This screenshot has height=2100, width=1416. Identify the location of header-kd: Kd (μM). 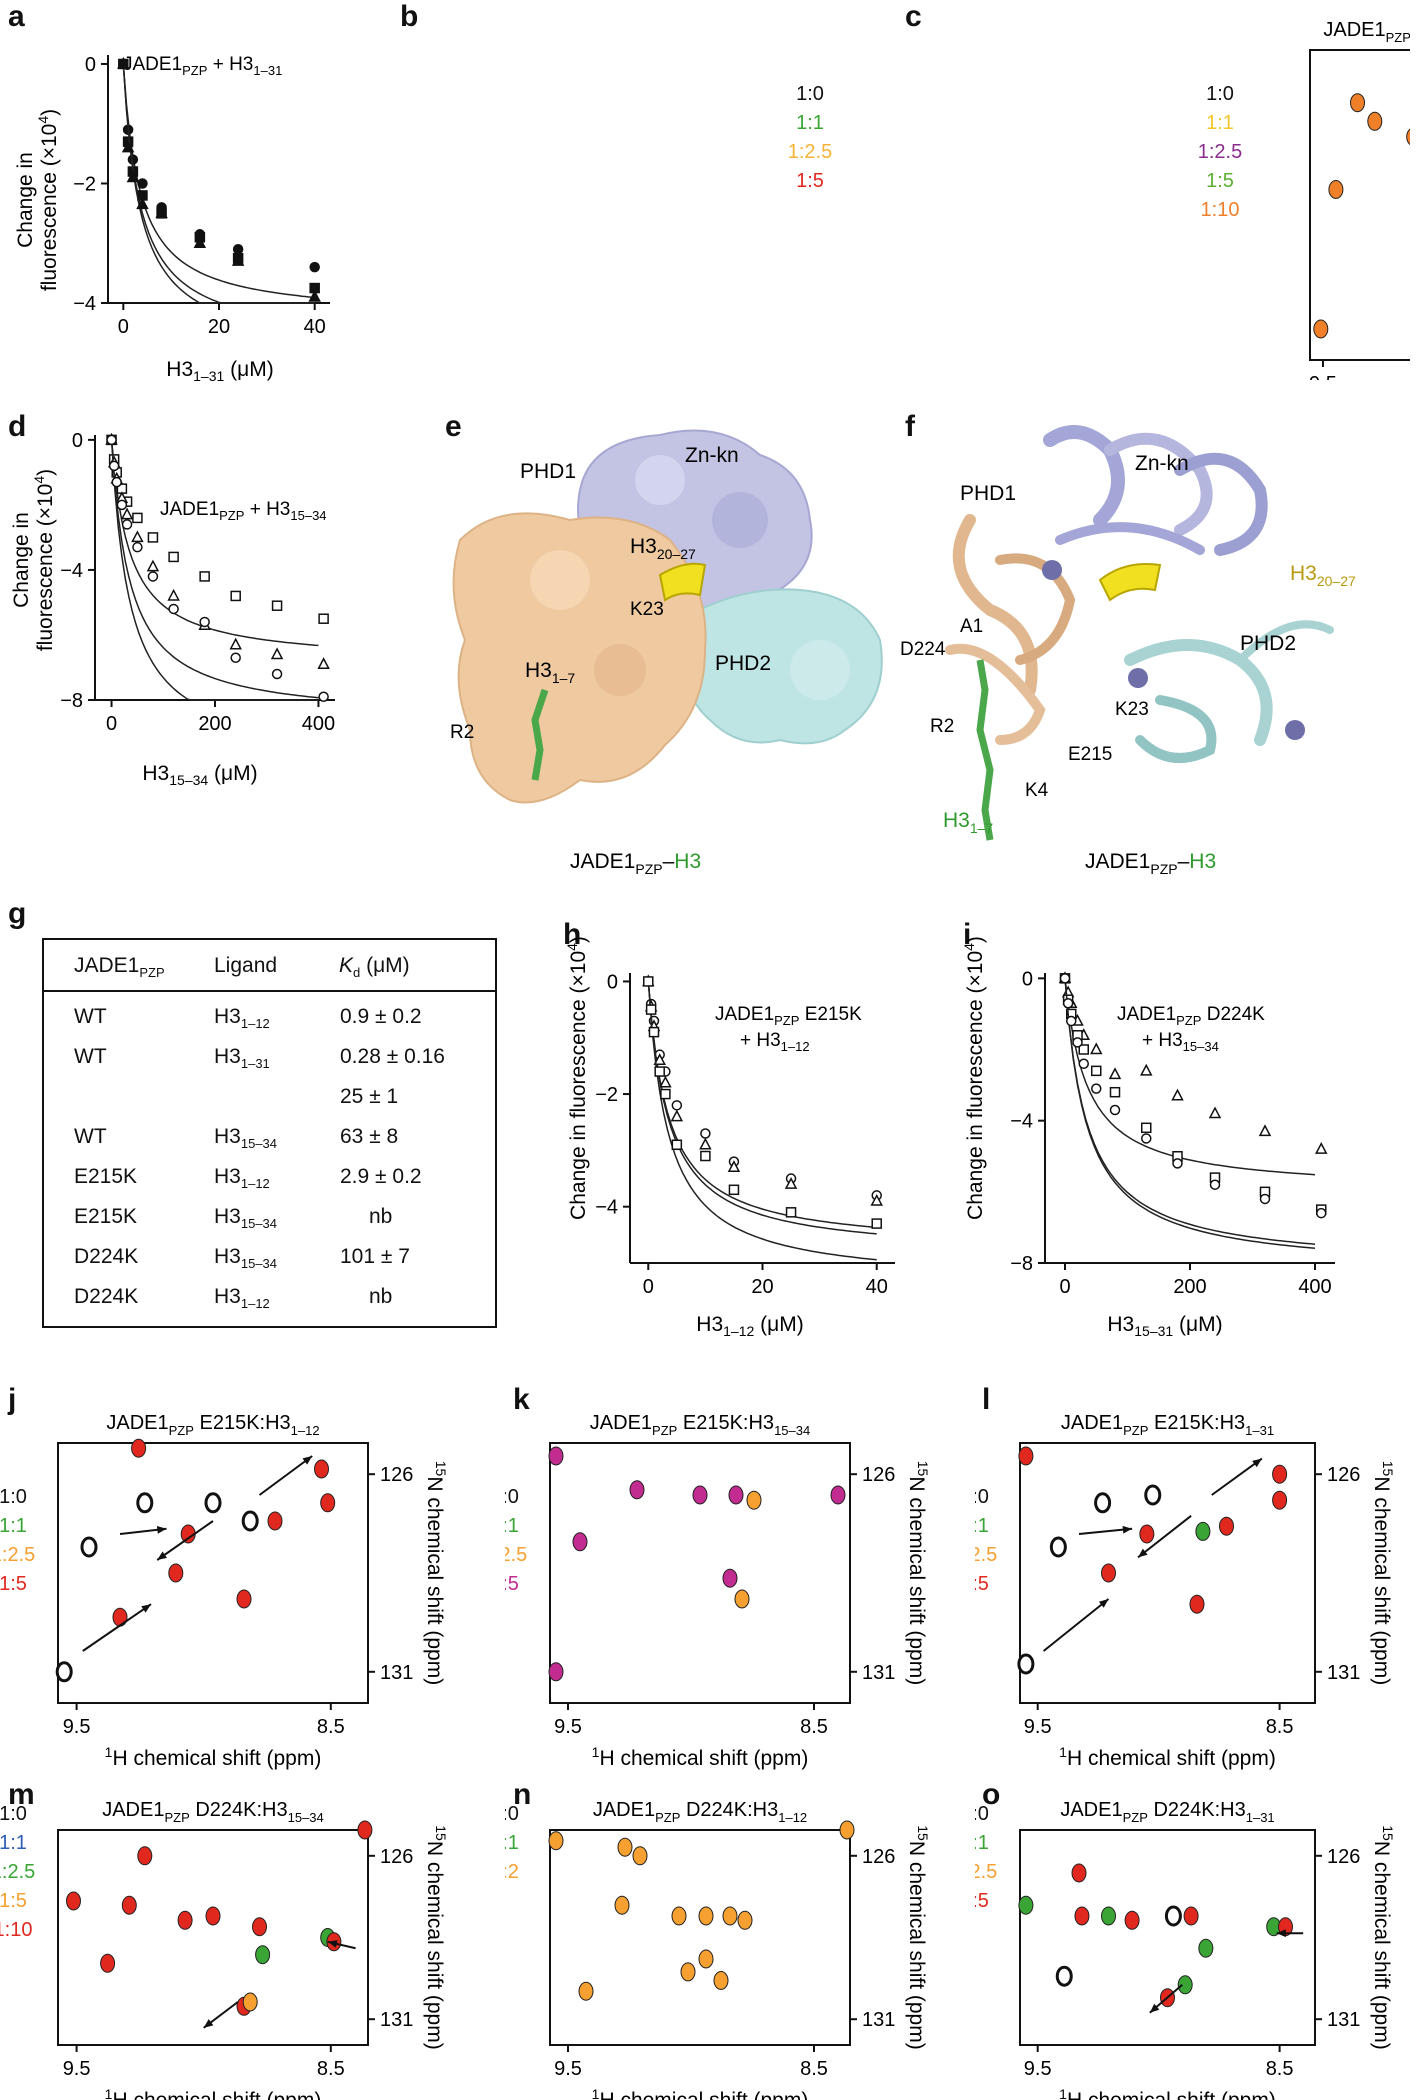
(374, 967).